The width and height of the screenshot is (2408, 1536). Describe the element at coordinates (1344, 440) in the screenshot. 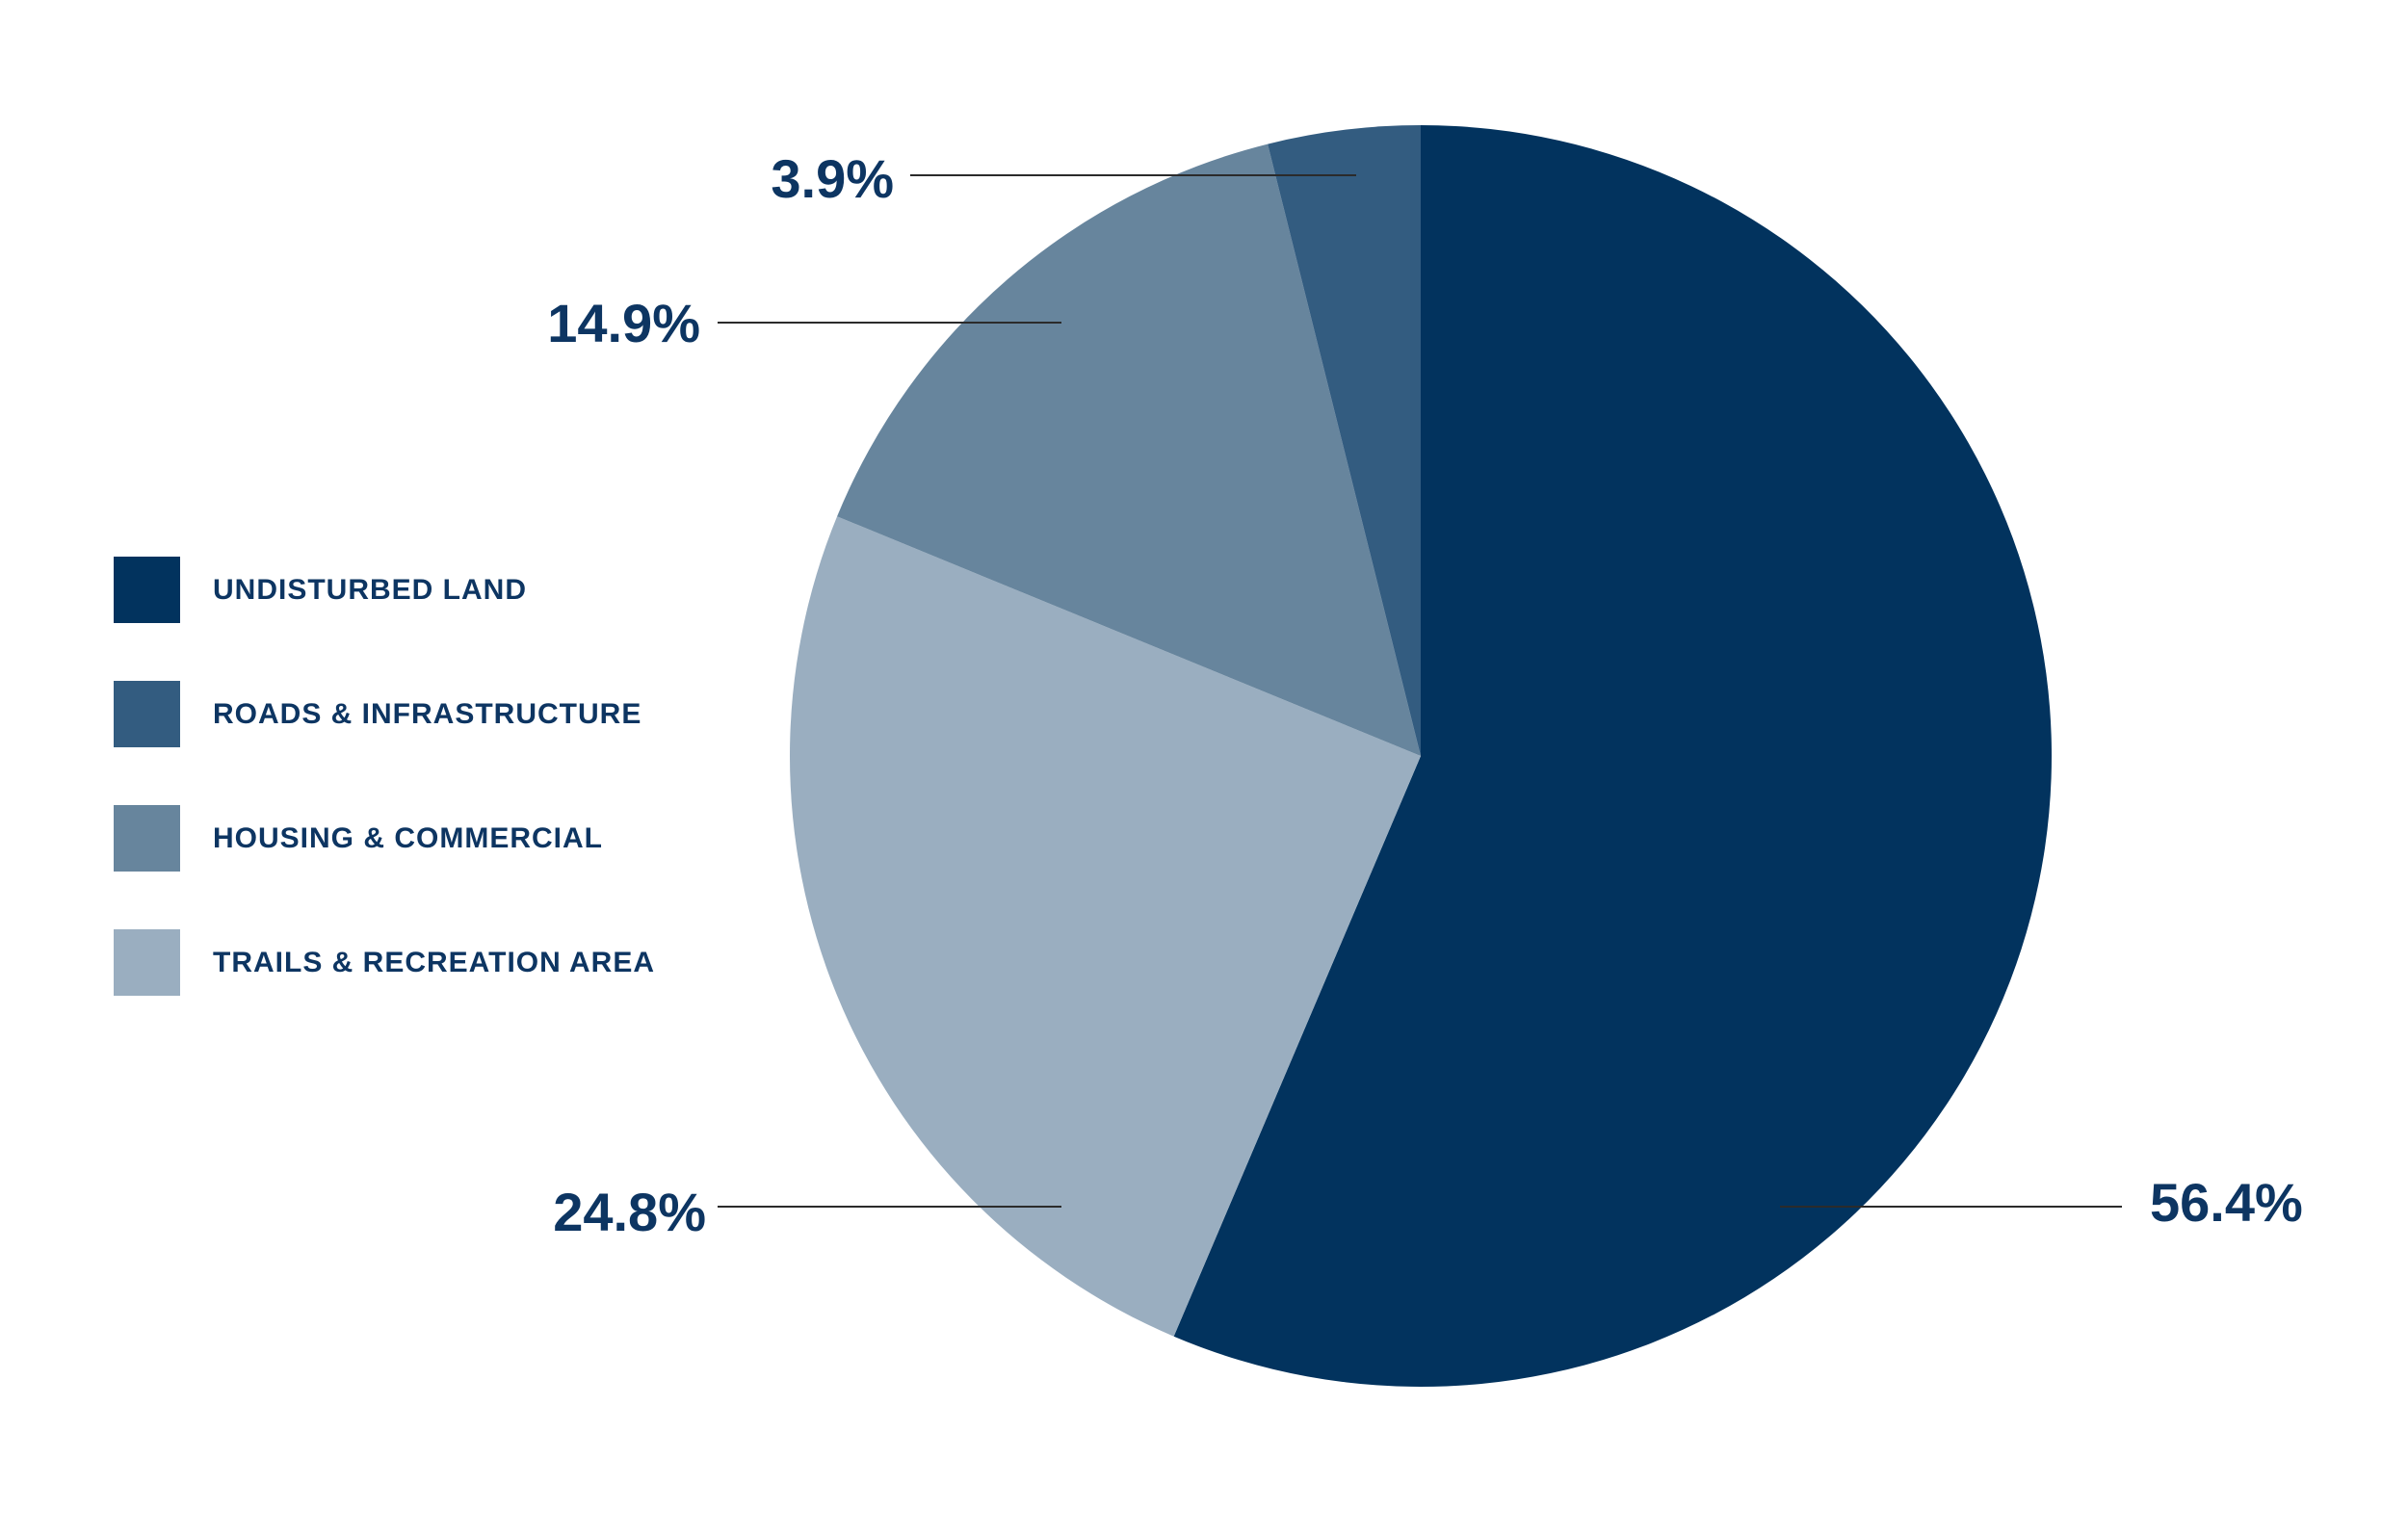

I see `pie-slice-roads-infrastructure` at that location.